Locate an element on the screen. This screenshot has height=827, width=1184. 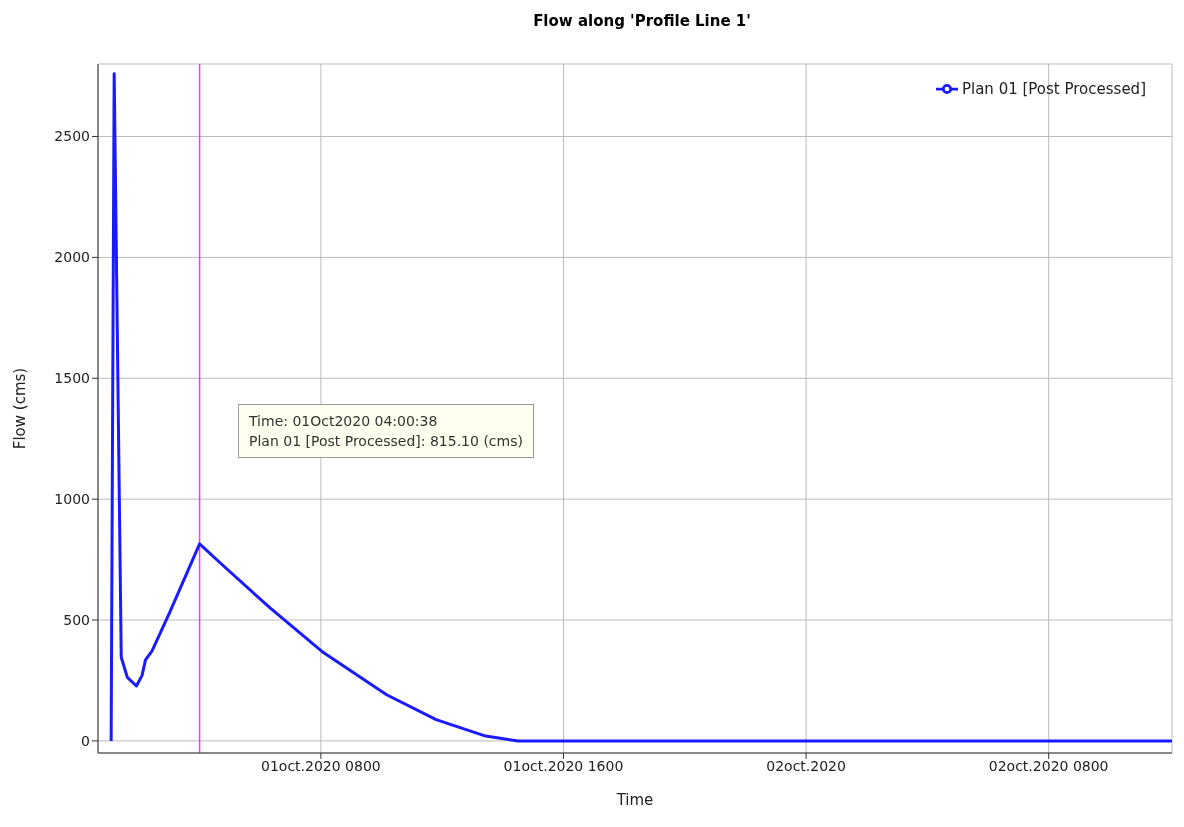
annotation: Time: 01Oct2020 04:00:38 is located at coordinates (344, 421).